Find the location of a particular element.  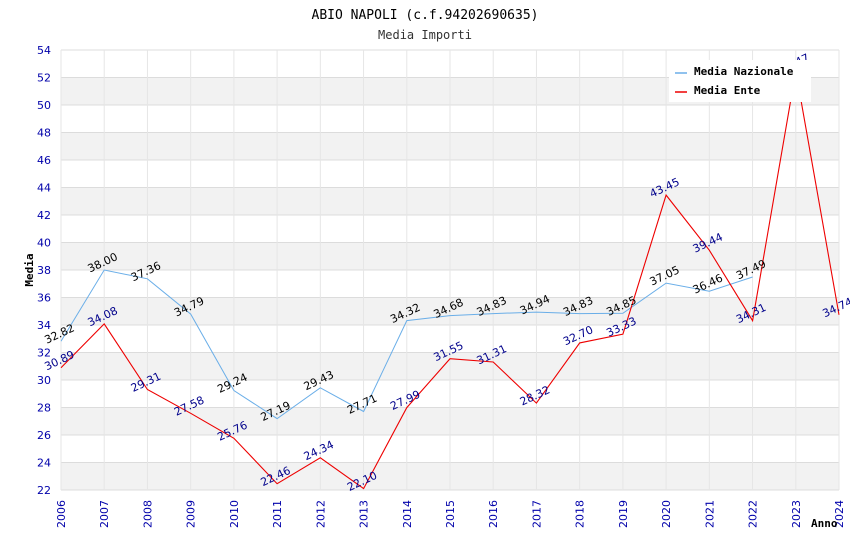

x-tick-label: 2009 is located at coordinates (191, 514).